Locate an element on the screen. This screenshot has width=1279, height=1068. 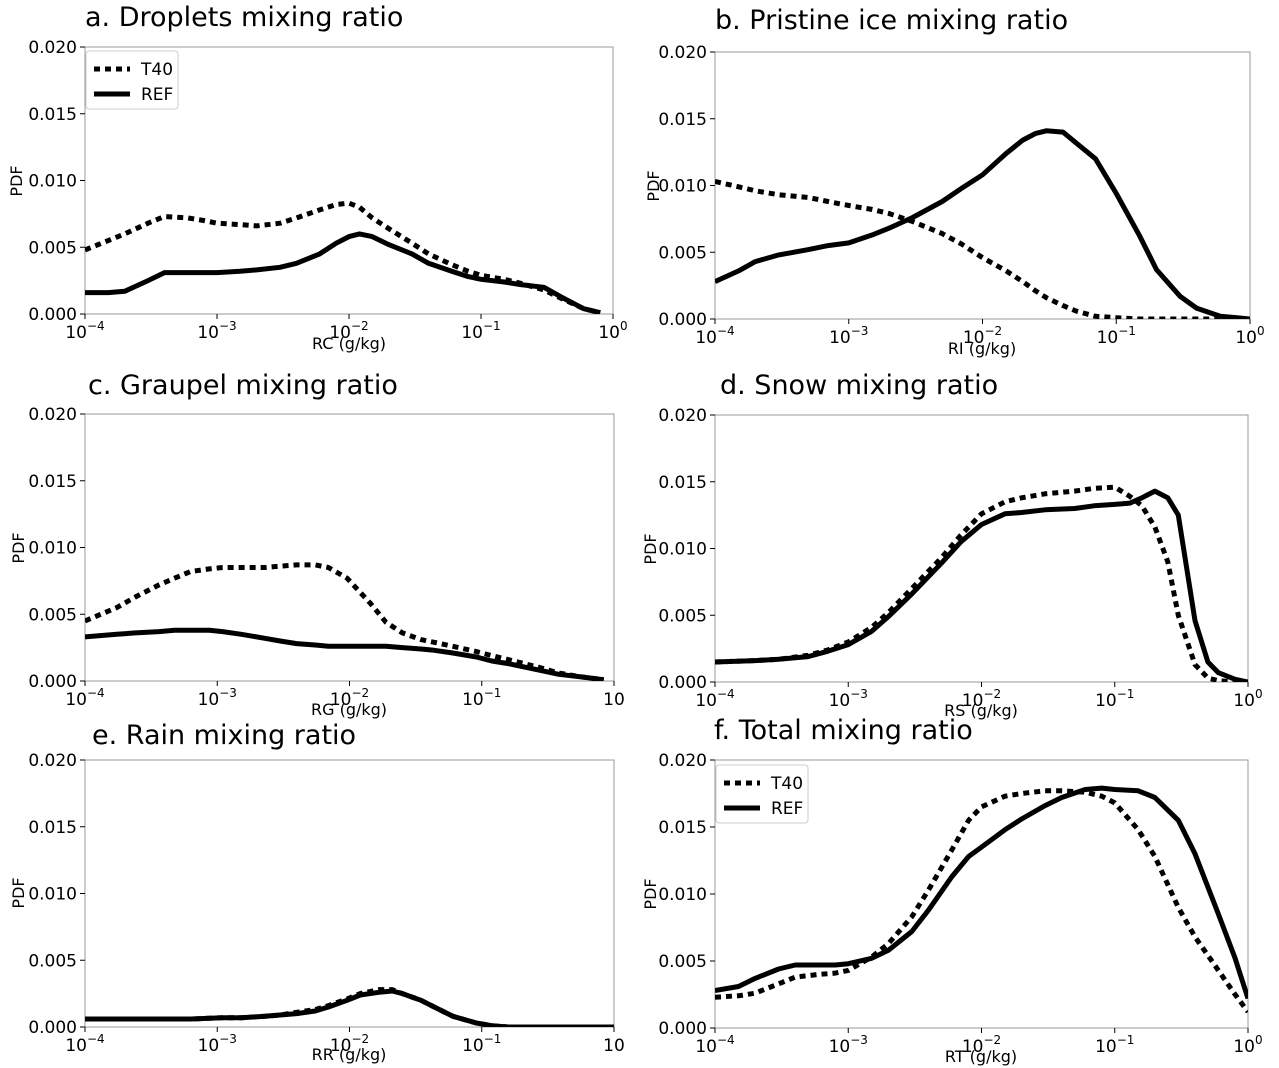
panel-title: d. Snow mixing ratio is located at coordinates (859, 385).